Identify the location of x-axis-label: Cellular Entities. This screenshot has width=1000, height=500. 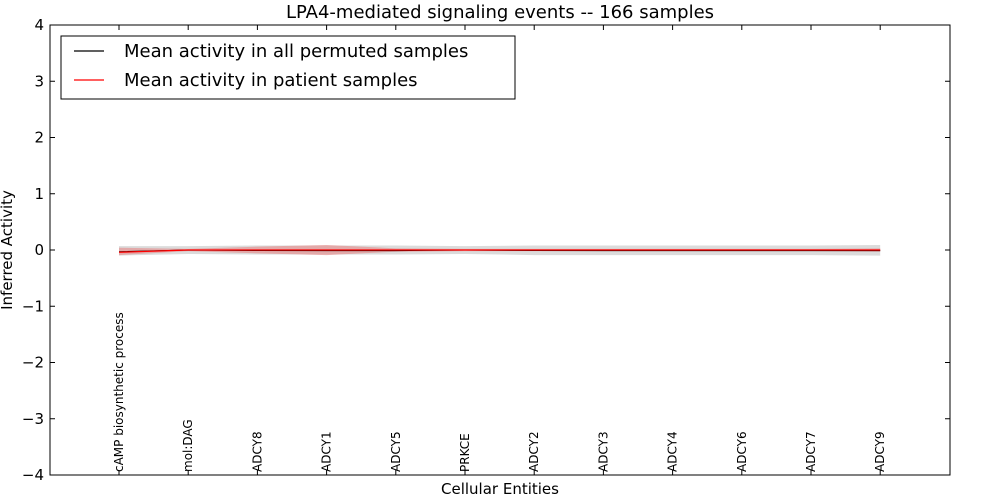
(500, 489).